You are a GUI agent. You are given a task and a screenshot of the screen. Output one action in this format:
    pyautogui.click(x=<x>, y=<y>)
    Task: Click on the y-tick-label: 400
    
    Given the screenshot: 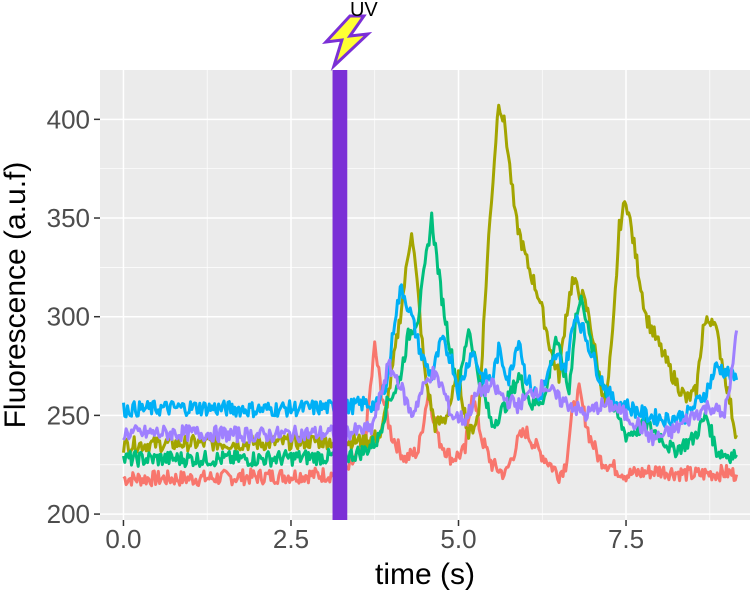 What is the action you would take?
    pyautogui.click(x=68, y=119)
    